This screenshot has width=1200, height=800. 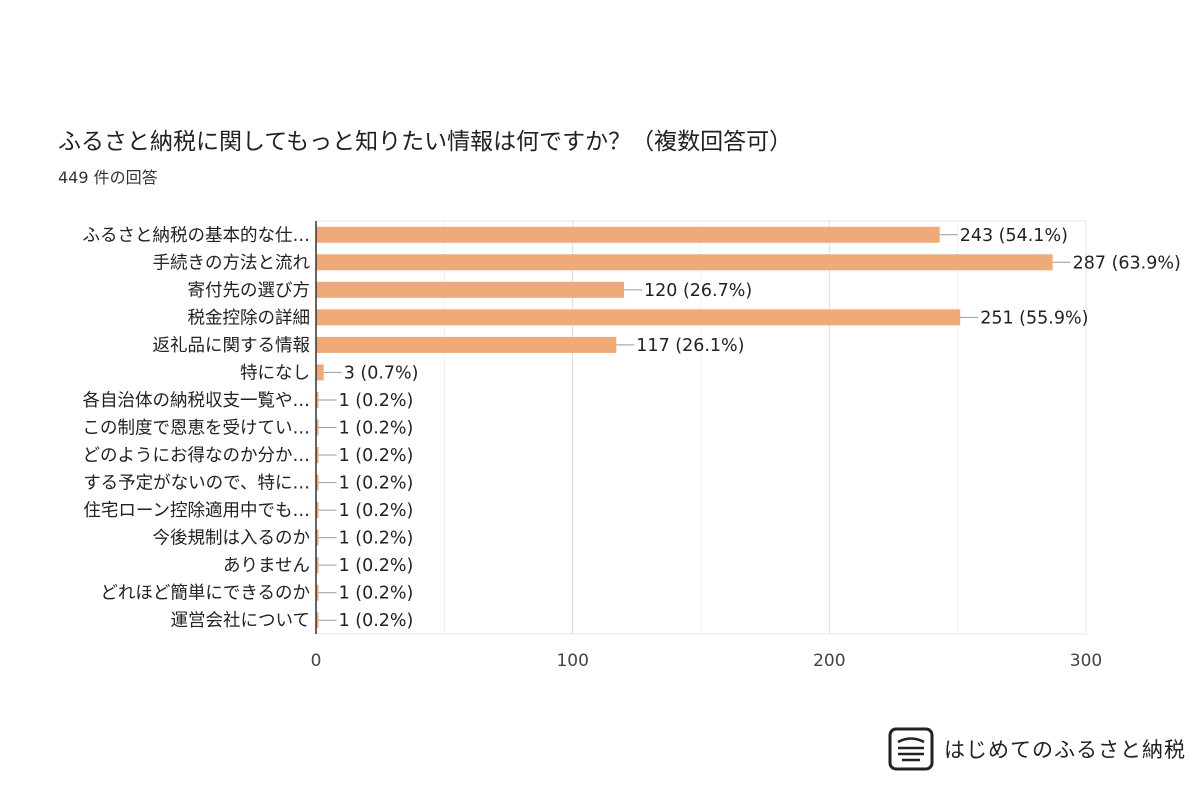 What do you see at coordinates (232, 346) in the screenshot?
I see `category-label: 返礼品に関する情報` at bounding box center [232, 346].